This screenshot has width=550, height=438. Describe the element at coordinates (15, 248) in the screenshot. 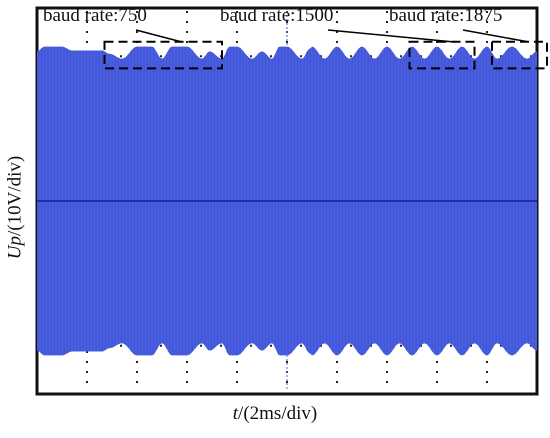

I see `y-axis-variable: Up` at that location.